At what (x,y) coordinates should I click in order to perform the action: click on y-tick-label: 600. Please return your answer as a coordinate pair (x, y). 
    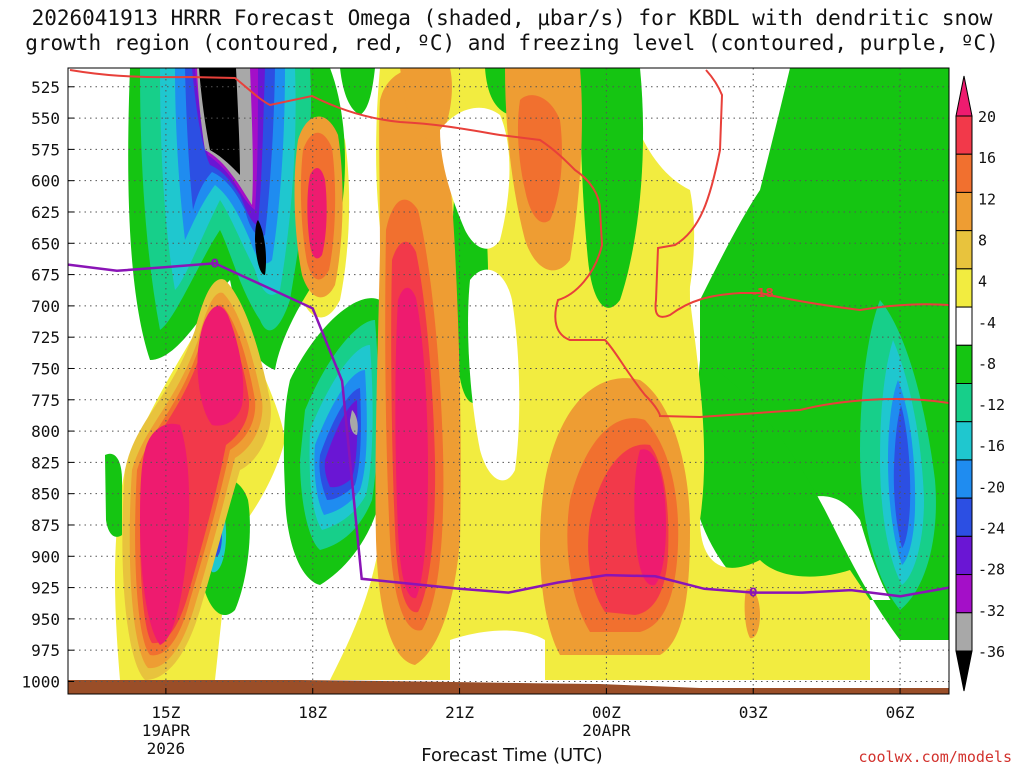
    Looking at the image, I should click on (45, 181).